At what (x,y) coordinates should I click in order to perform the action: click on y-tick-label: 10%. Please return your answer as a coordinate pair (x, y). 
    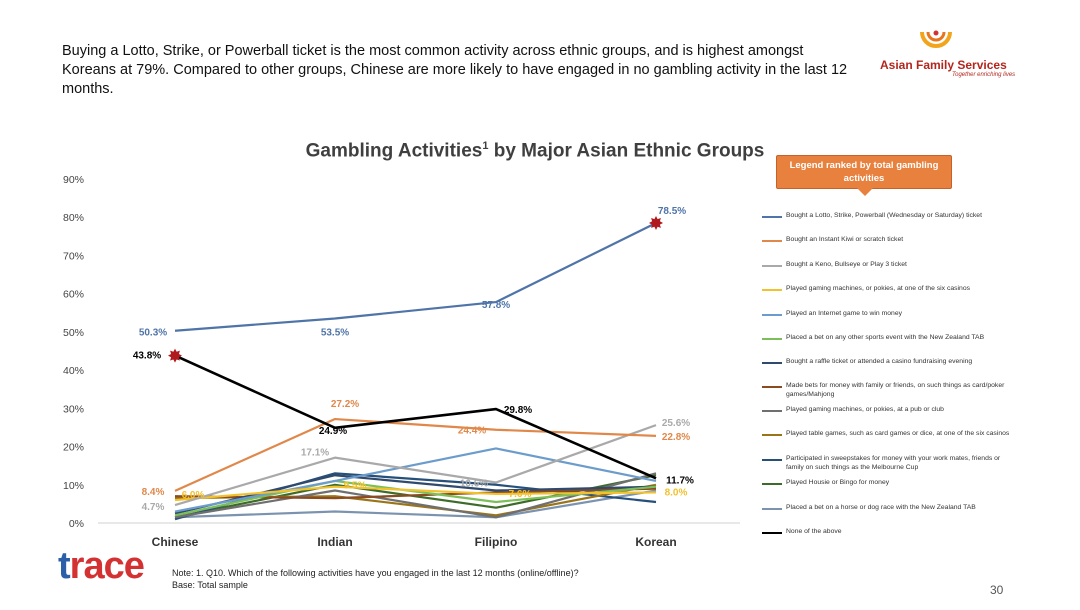
    Looking at the image, I should click on (73, 486).